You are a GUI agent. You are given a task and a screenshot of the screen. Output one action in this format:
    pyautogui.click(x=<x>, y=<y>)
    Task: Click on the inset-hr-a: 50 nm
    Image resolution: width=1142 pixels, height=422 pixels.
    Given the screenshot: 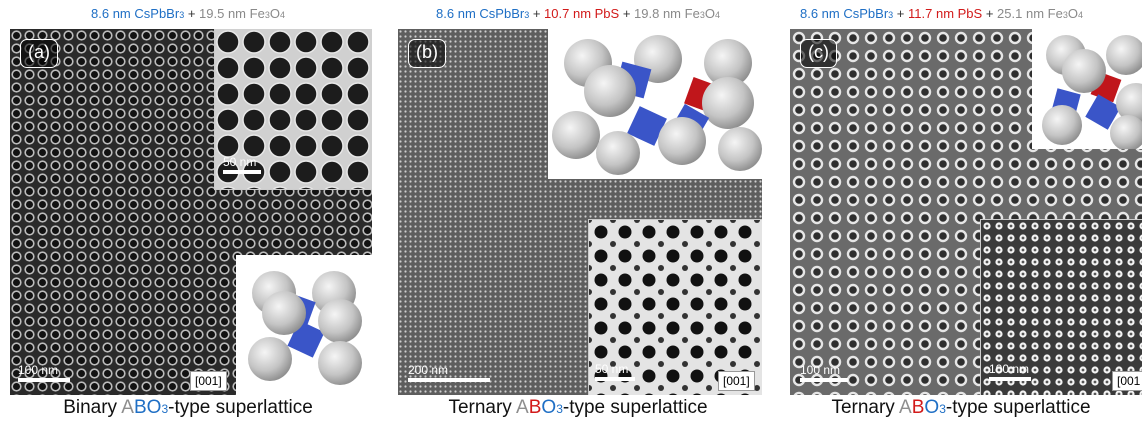 What is the action you would take?
    pyautogui.click(x=293, y=109)
    